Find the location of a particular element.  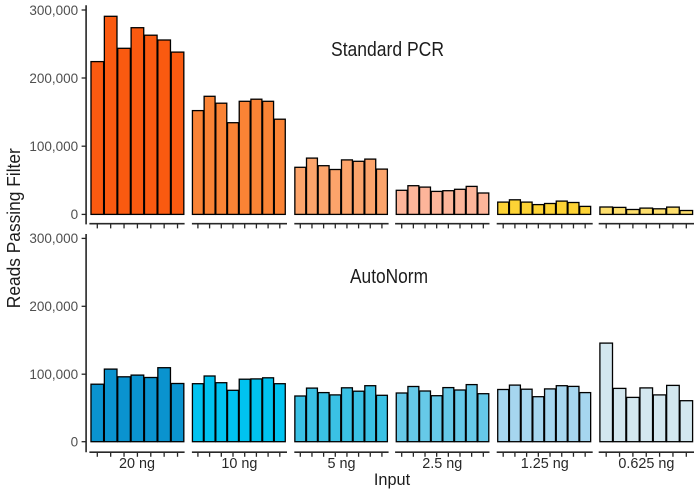

svg-text: 20 ng is located at coordinates (137, 464).